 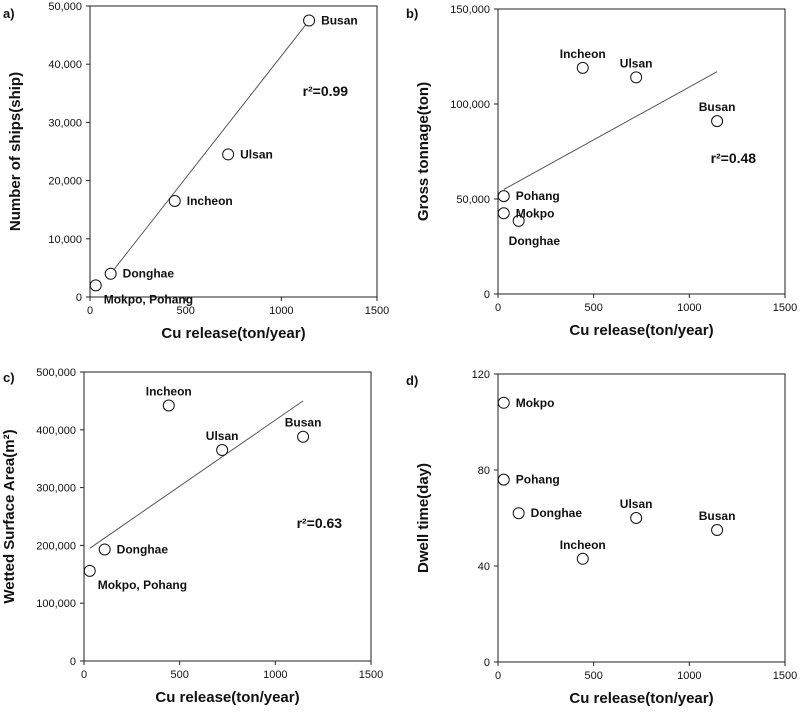 What do you see at coordinates (484, 567) in the screenshot?
I see `y-tick-label: 40` at bounding box center [484, 567].